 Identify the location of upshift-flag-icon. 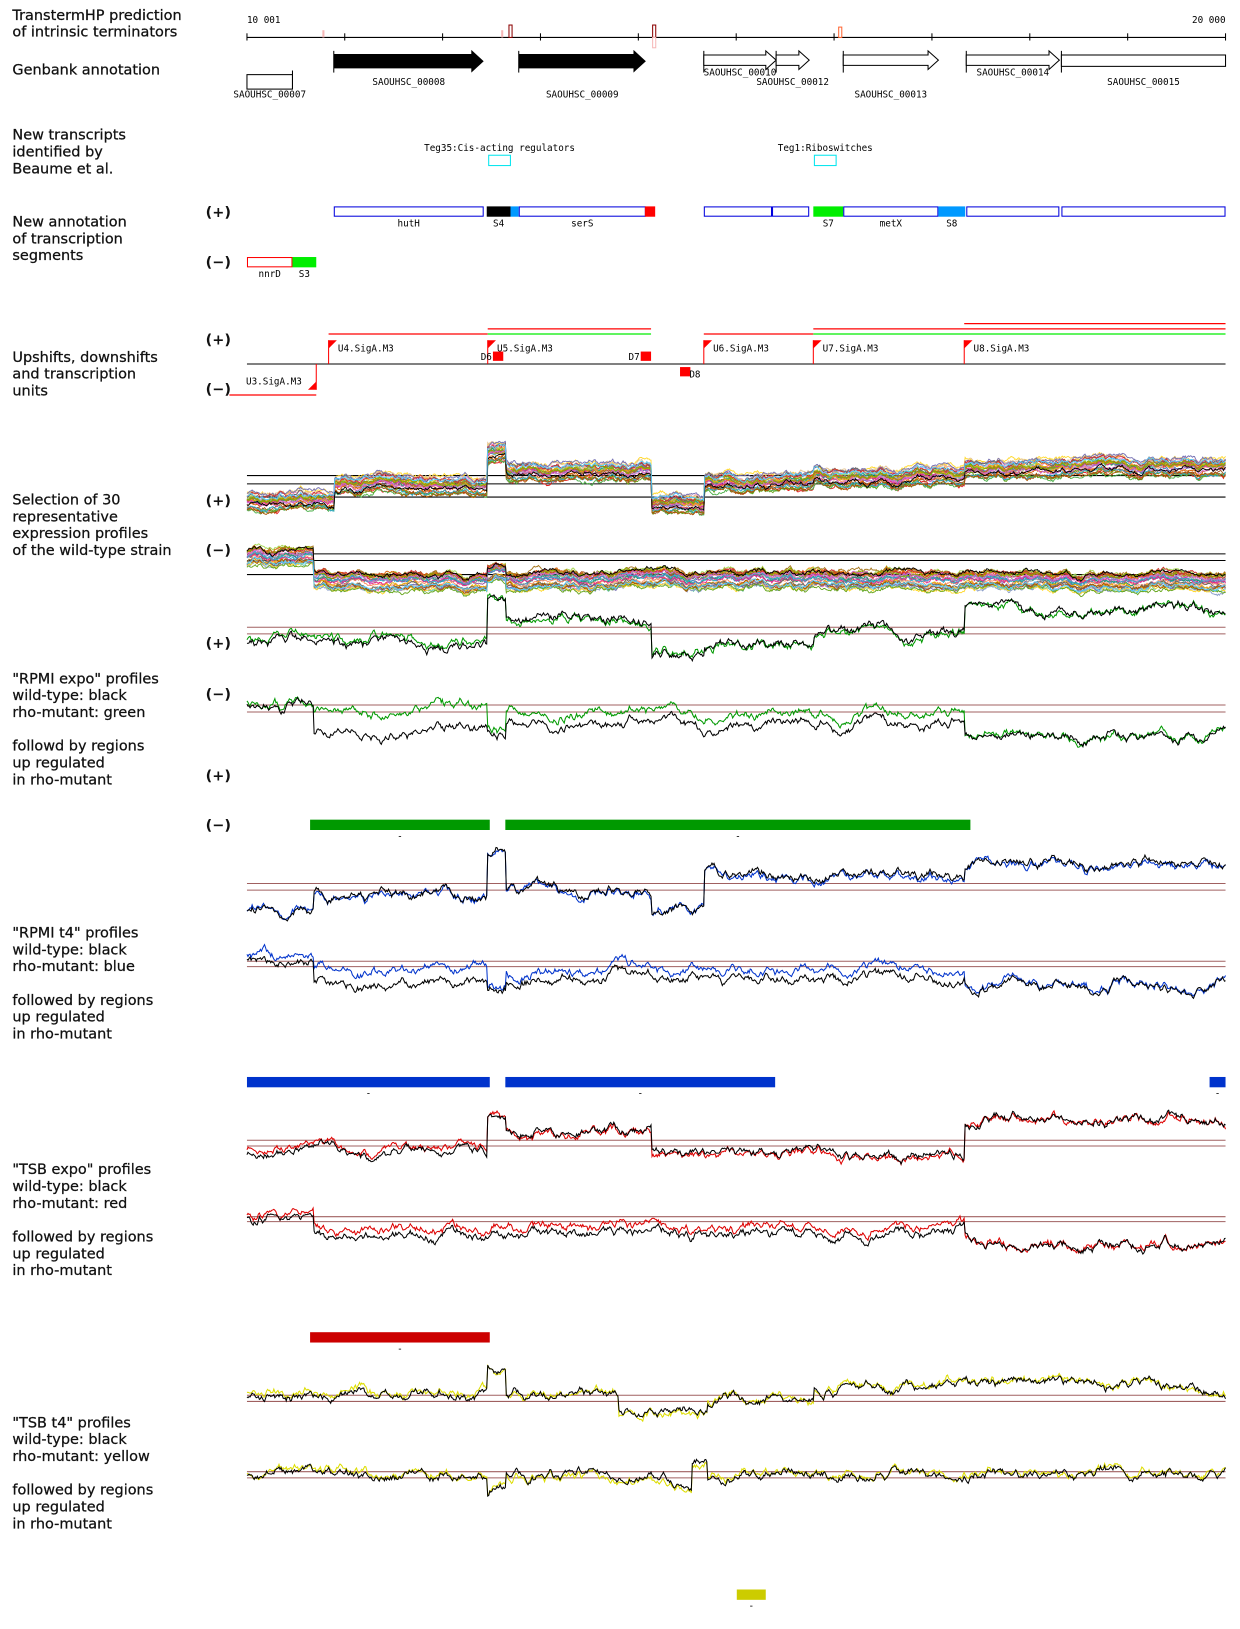
(817, 344).